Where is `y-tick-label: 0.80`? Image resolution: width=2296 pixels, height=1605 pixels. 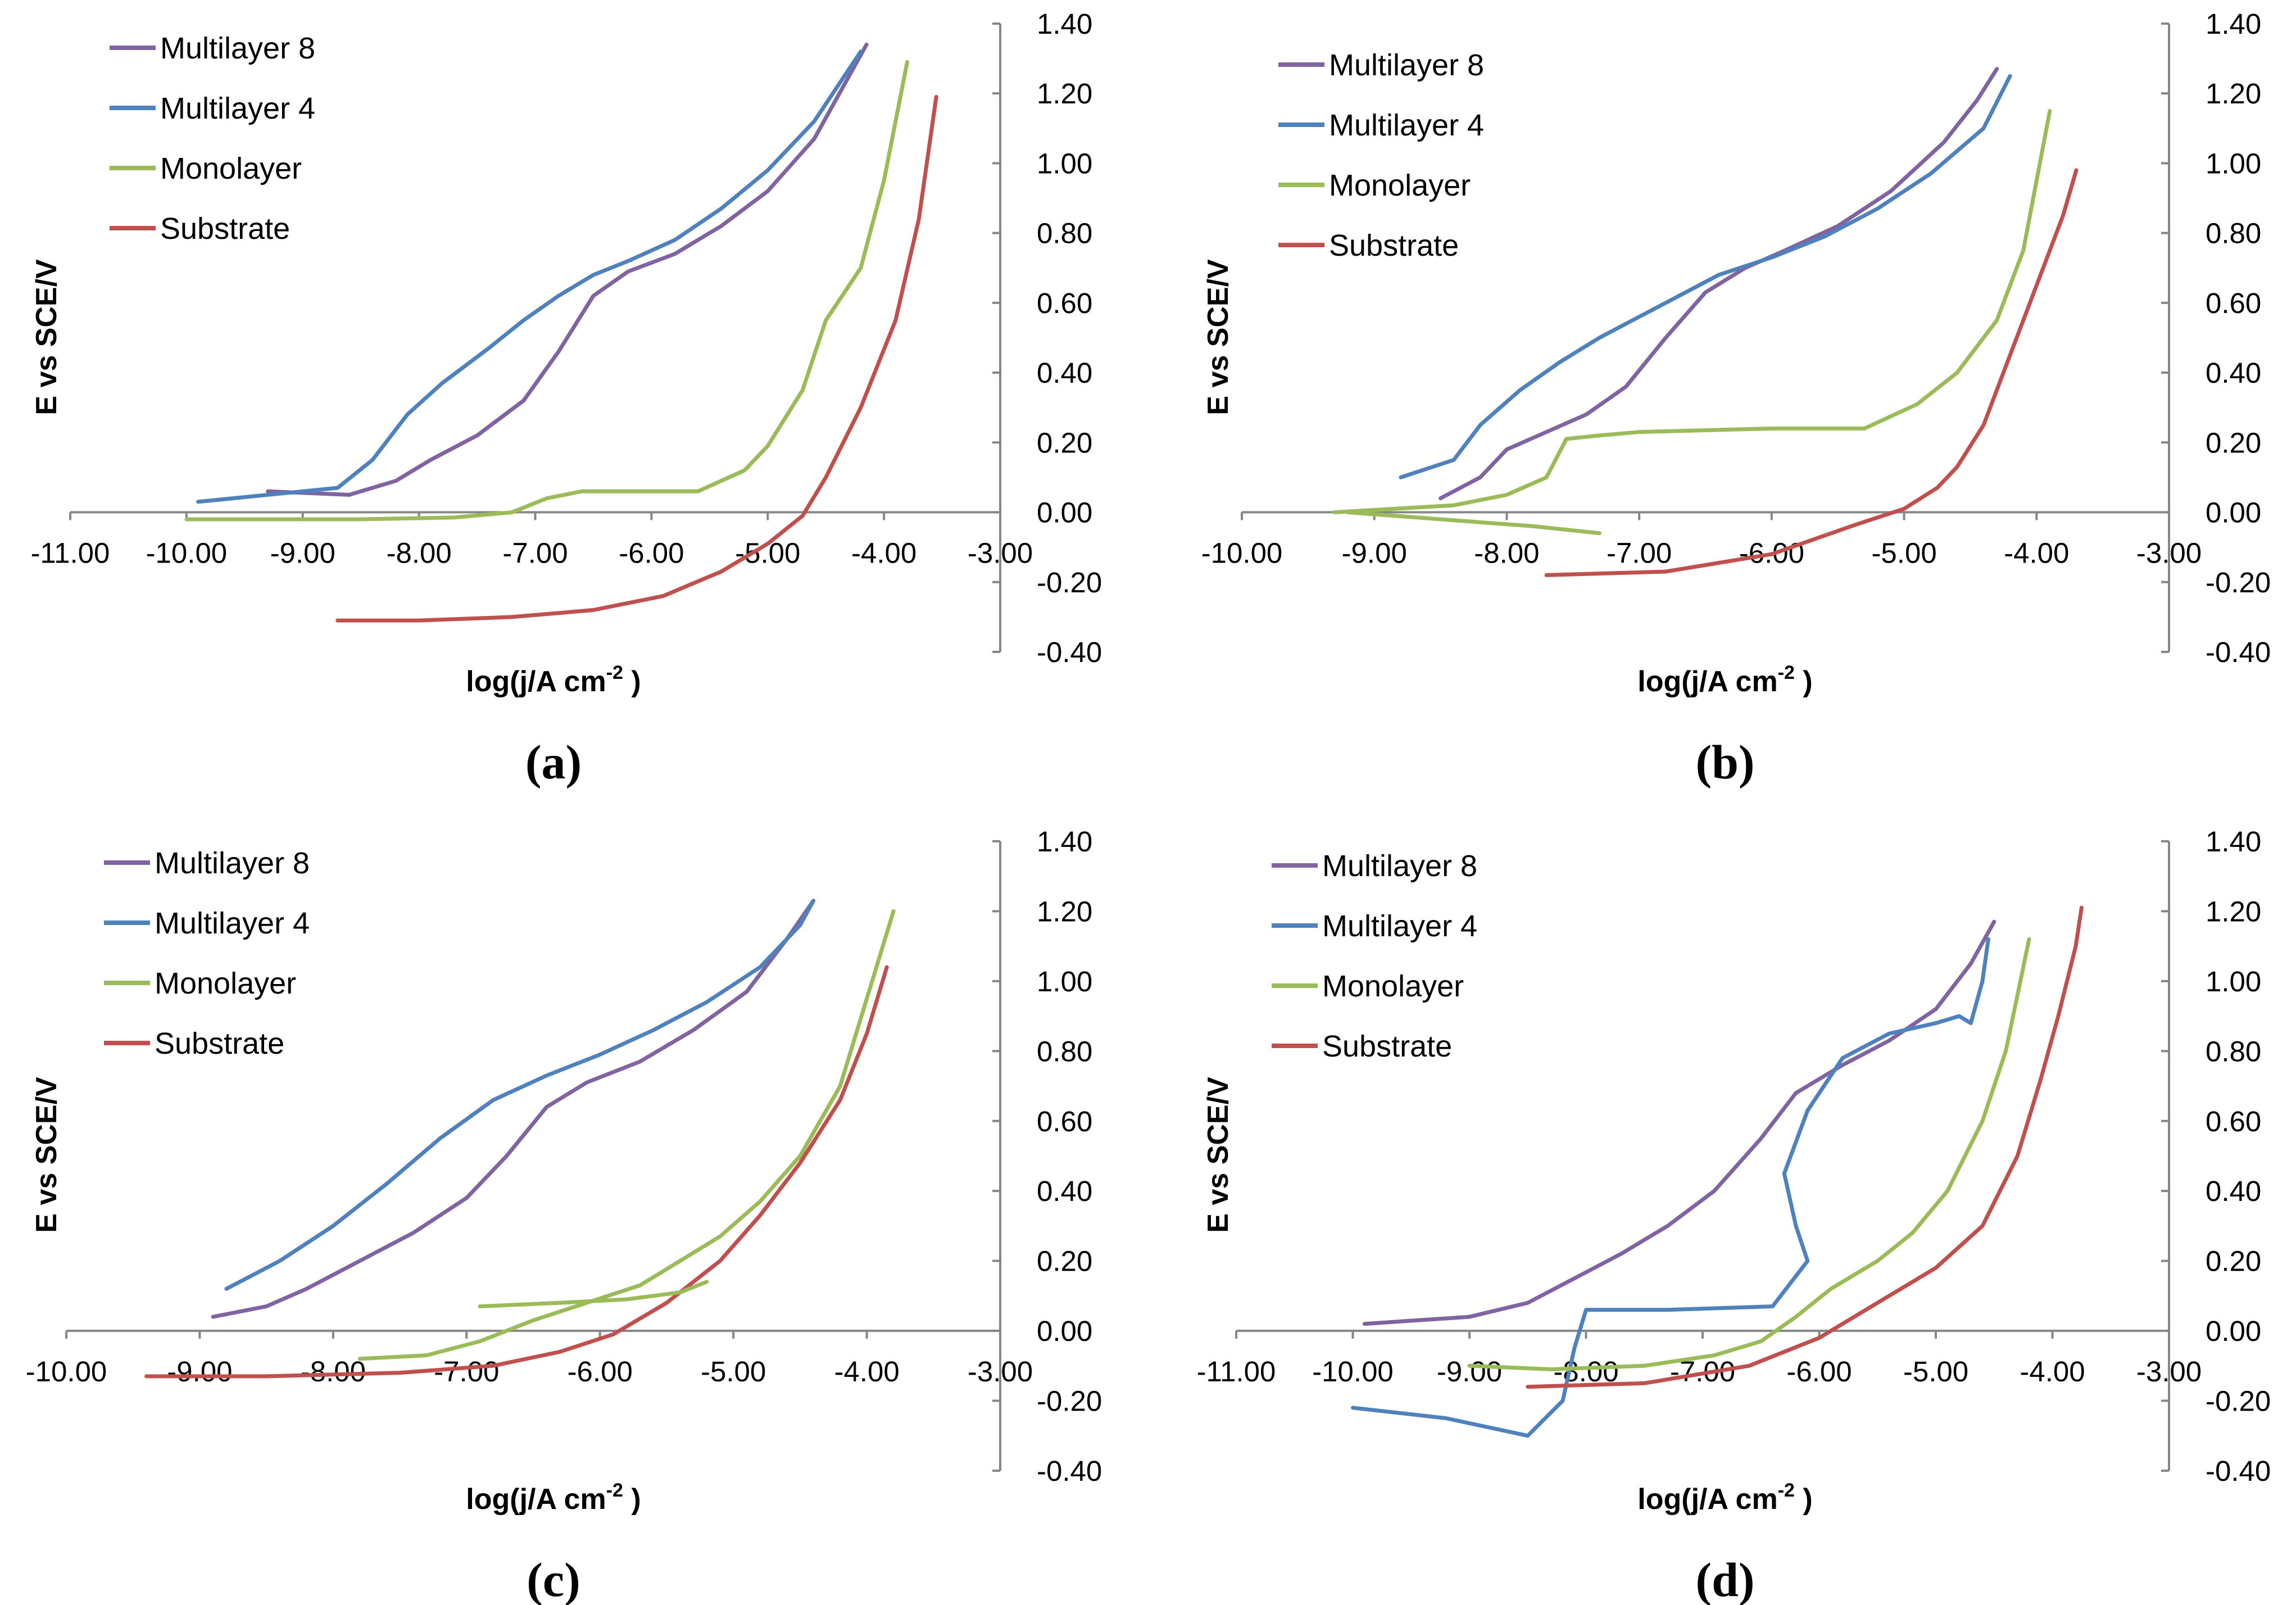
y-tick-label: 0.80 is located at coordinates (2234, 233).